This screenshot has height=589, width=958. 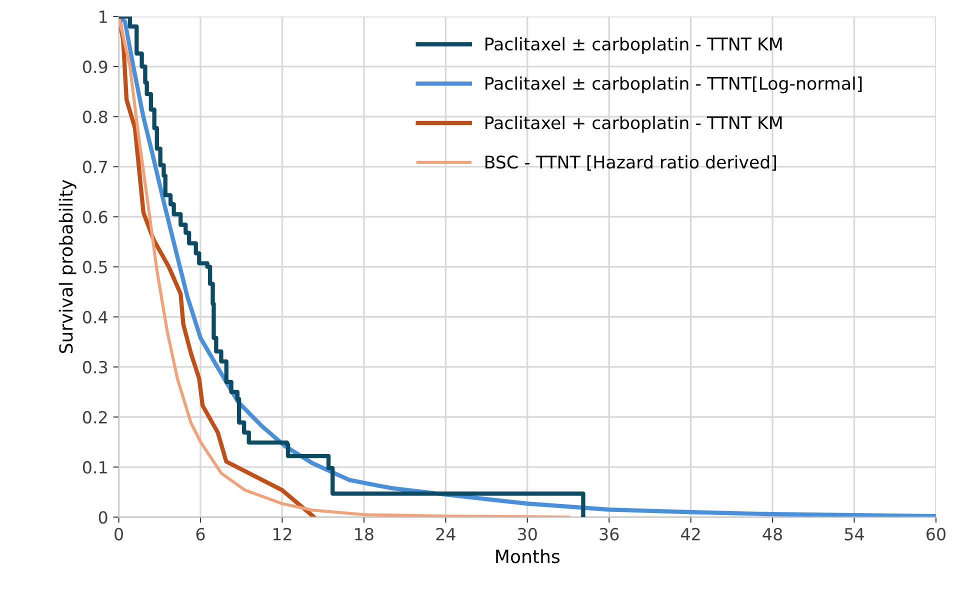 I want to click on y-axis-title: Survival probability, so click(x=67, y=267).